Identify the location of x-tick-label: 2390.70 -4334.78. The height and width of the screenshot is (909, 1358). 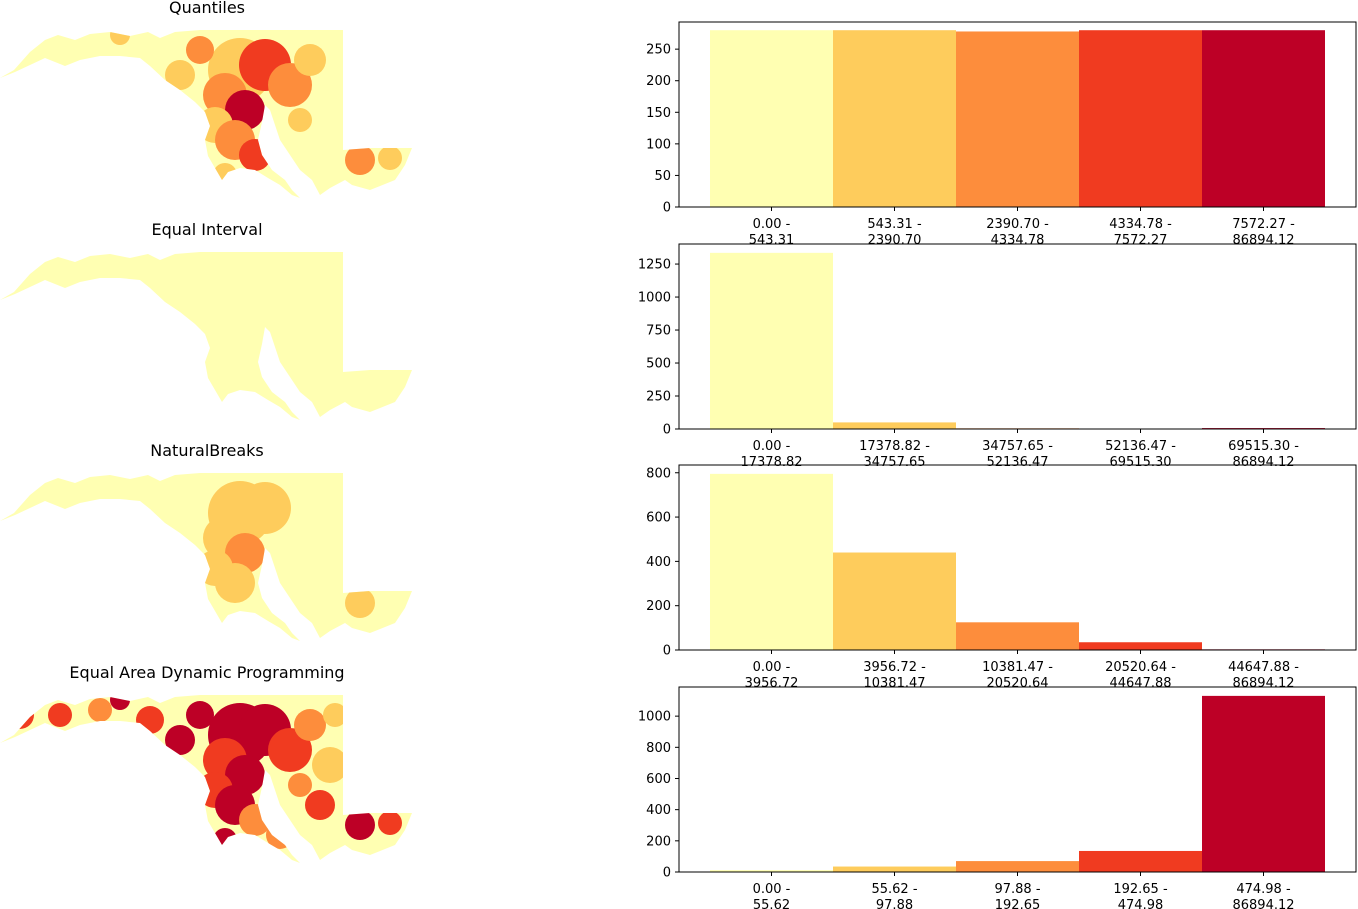
(1017, 232).